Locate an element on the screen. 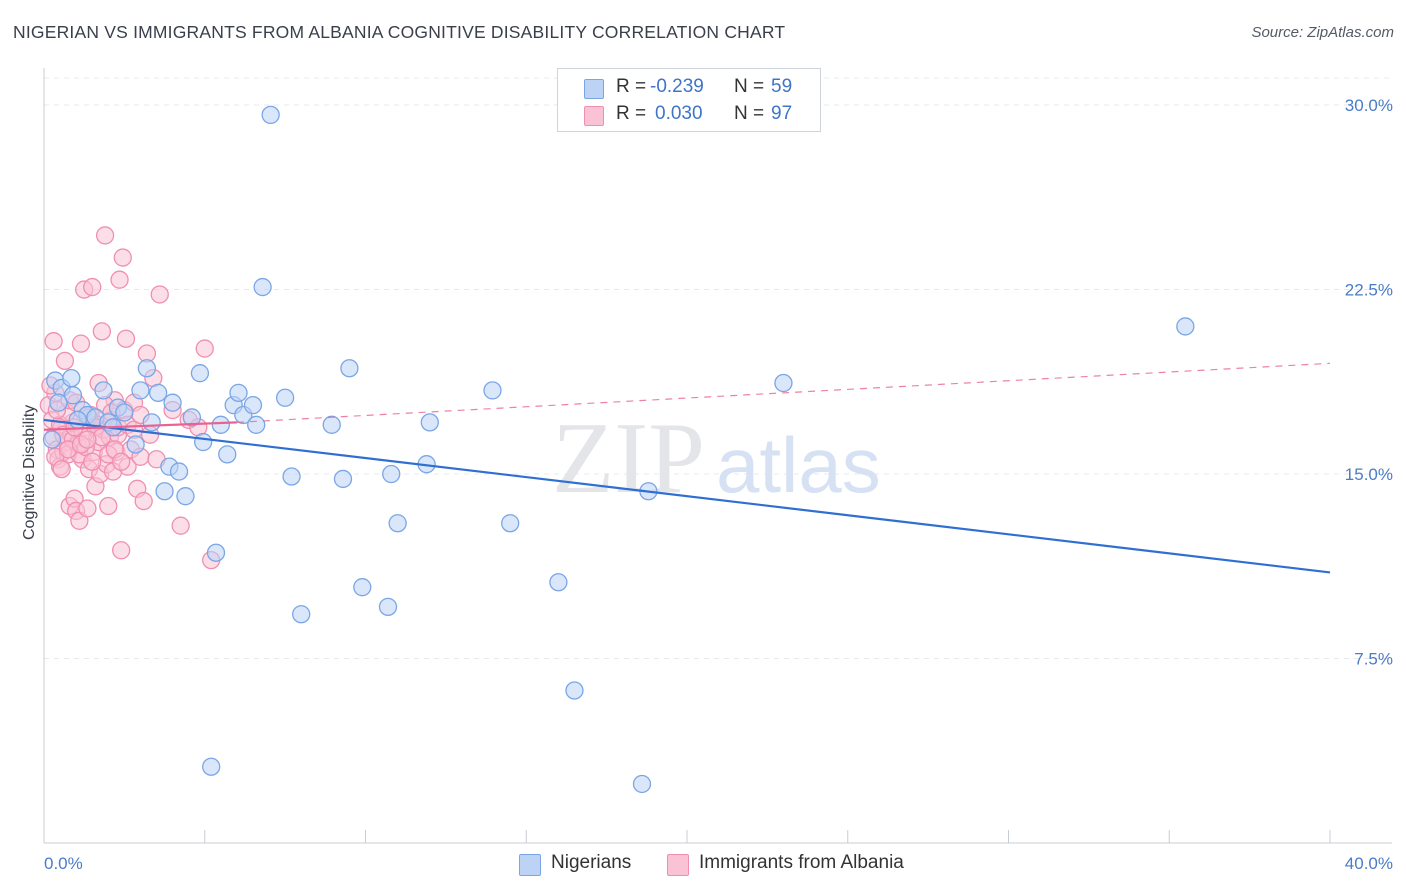 The width and height of the screenshot is (1406, 892). albania-trend-line is located at coordinates (140, 426).